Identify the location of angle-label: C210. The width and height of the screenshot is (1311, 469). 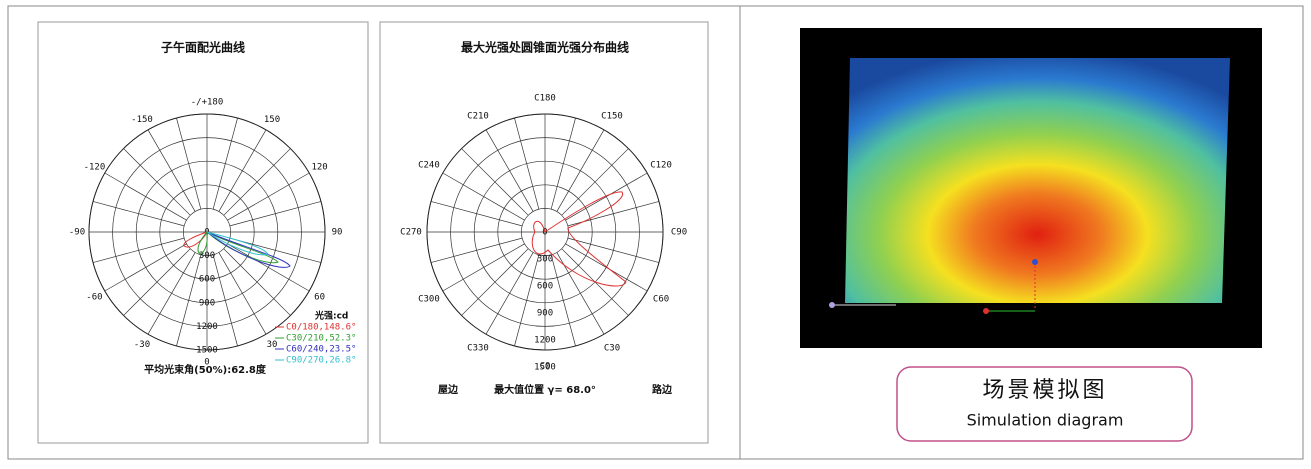
(478, 116).